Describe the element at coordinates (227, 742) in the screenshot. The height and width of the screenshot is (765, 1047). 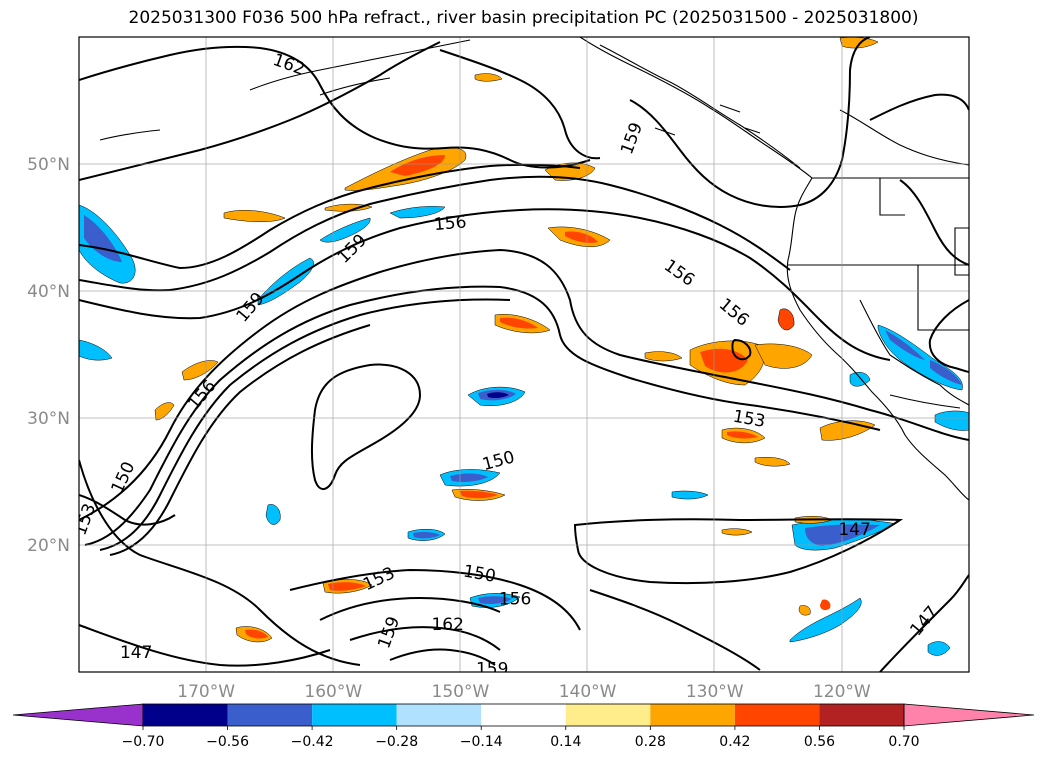
I see `colorbar-tick-label: −0.56` at that location.